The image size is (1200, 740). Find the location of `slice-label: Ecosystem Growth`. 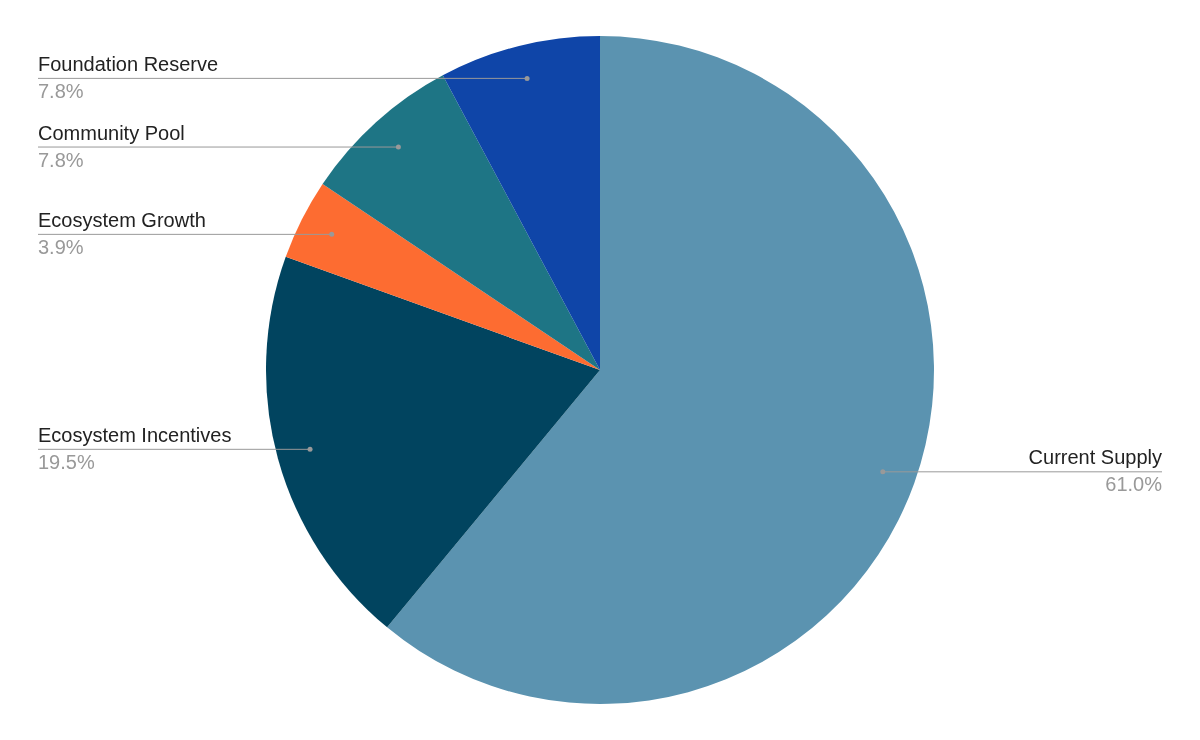

slice-label: Ecosystem Growth is located at coordinates (122, 219).